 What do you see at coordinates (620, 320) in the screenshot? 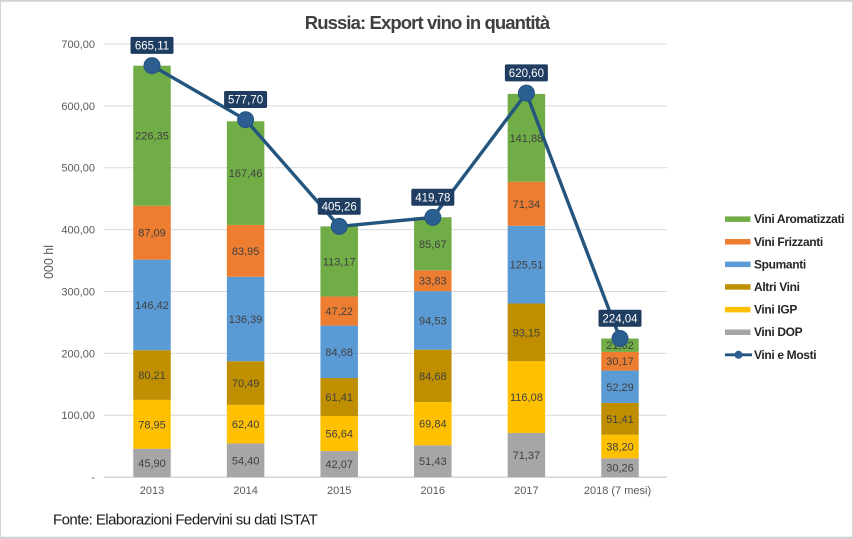
I see `svg-text: 224,04` at bounding box center [620, 320].